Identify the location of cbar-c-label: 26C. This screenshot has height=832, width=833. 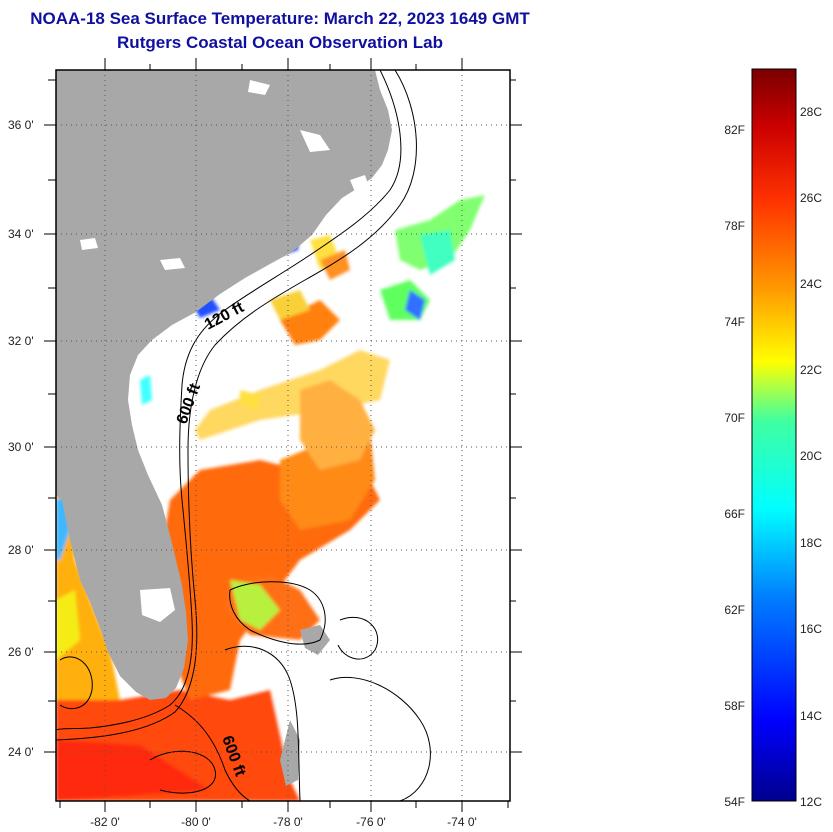
(811, 198).